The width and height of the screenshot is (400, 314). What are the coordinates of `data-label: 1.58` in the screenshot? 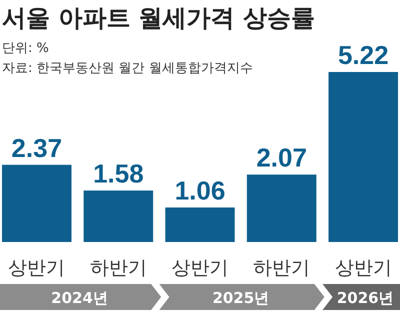 It's located at (118, 173).